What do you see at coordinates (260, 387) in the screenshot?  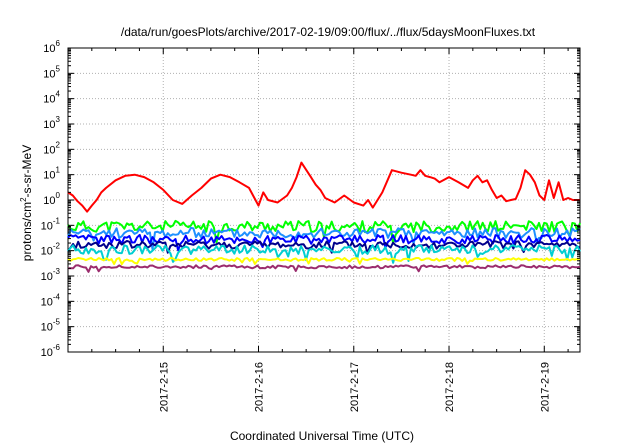 I see `x-tick-label: 2017-2-16` at bounding box center [260, 387].